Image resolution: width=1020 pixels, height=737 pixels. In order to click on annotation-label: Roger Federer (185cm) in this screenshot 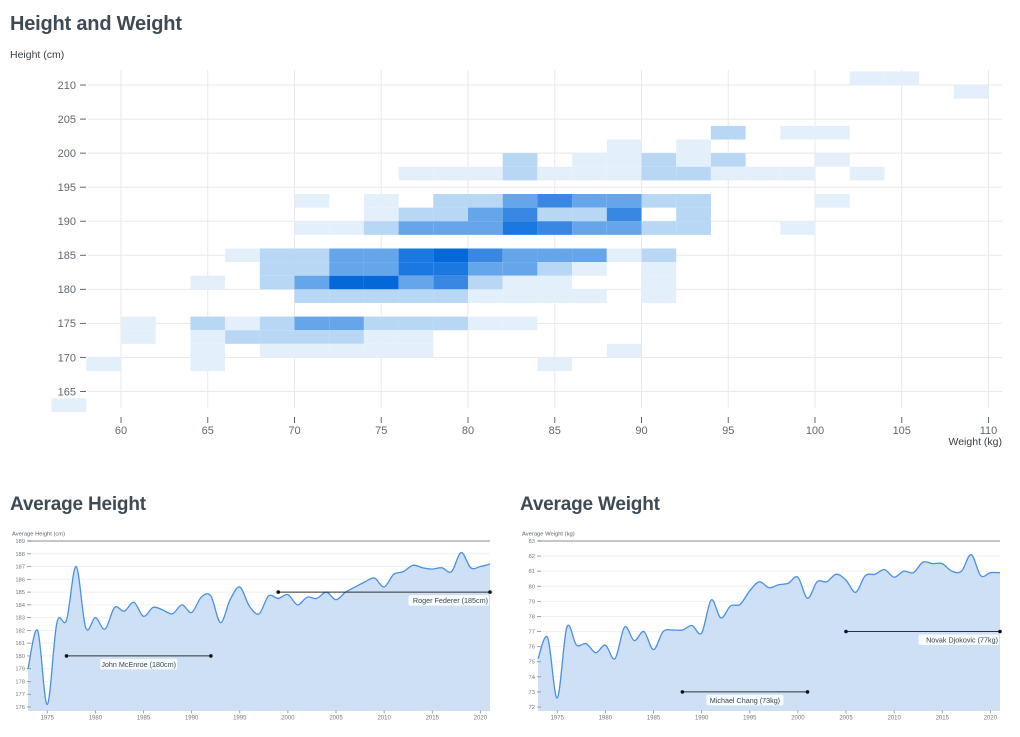, I will do `click(450, 600)`.